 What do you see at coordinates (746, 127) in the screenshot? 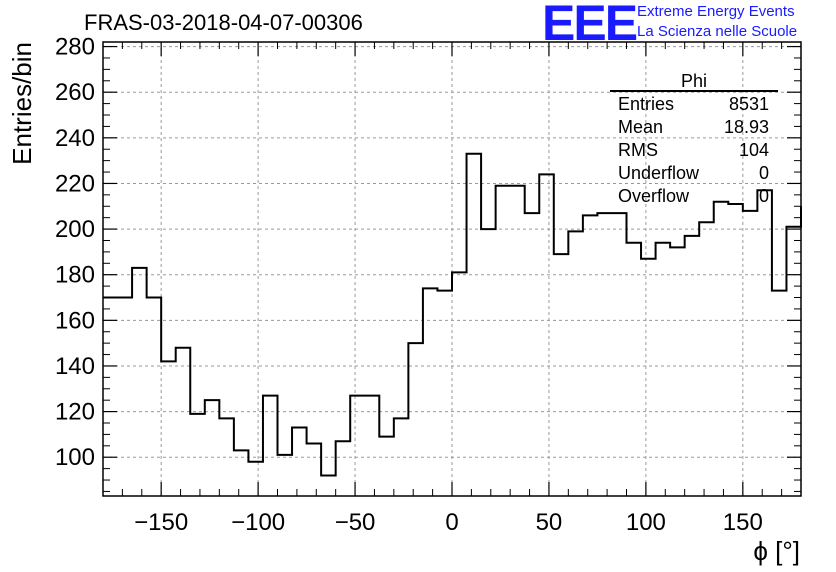
I see `stats-row-value: 18.93` at bounding box center [746, 127].